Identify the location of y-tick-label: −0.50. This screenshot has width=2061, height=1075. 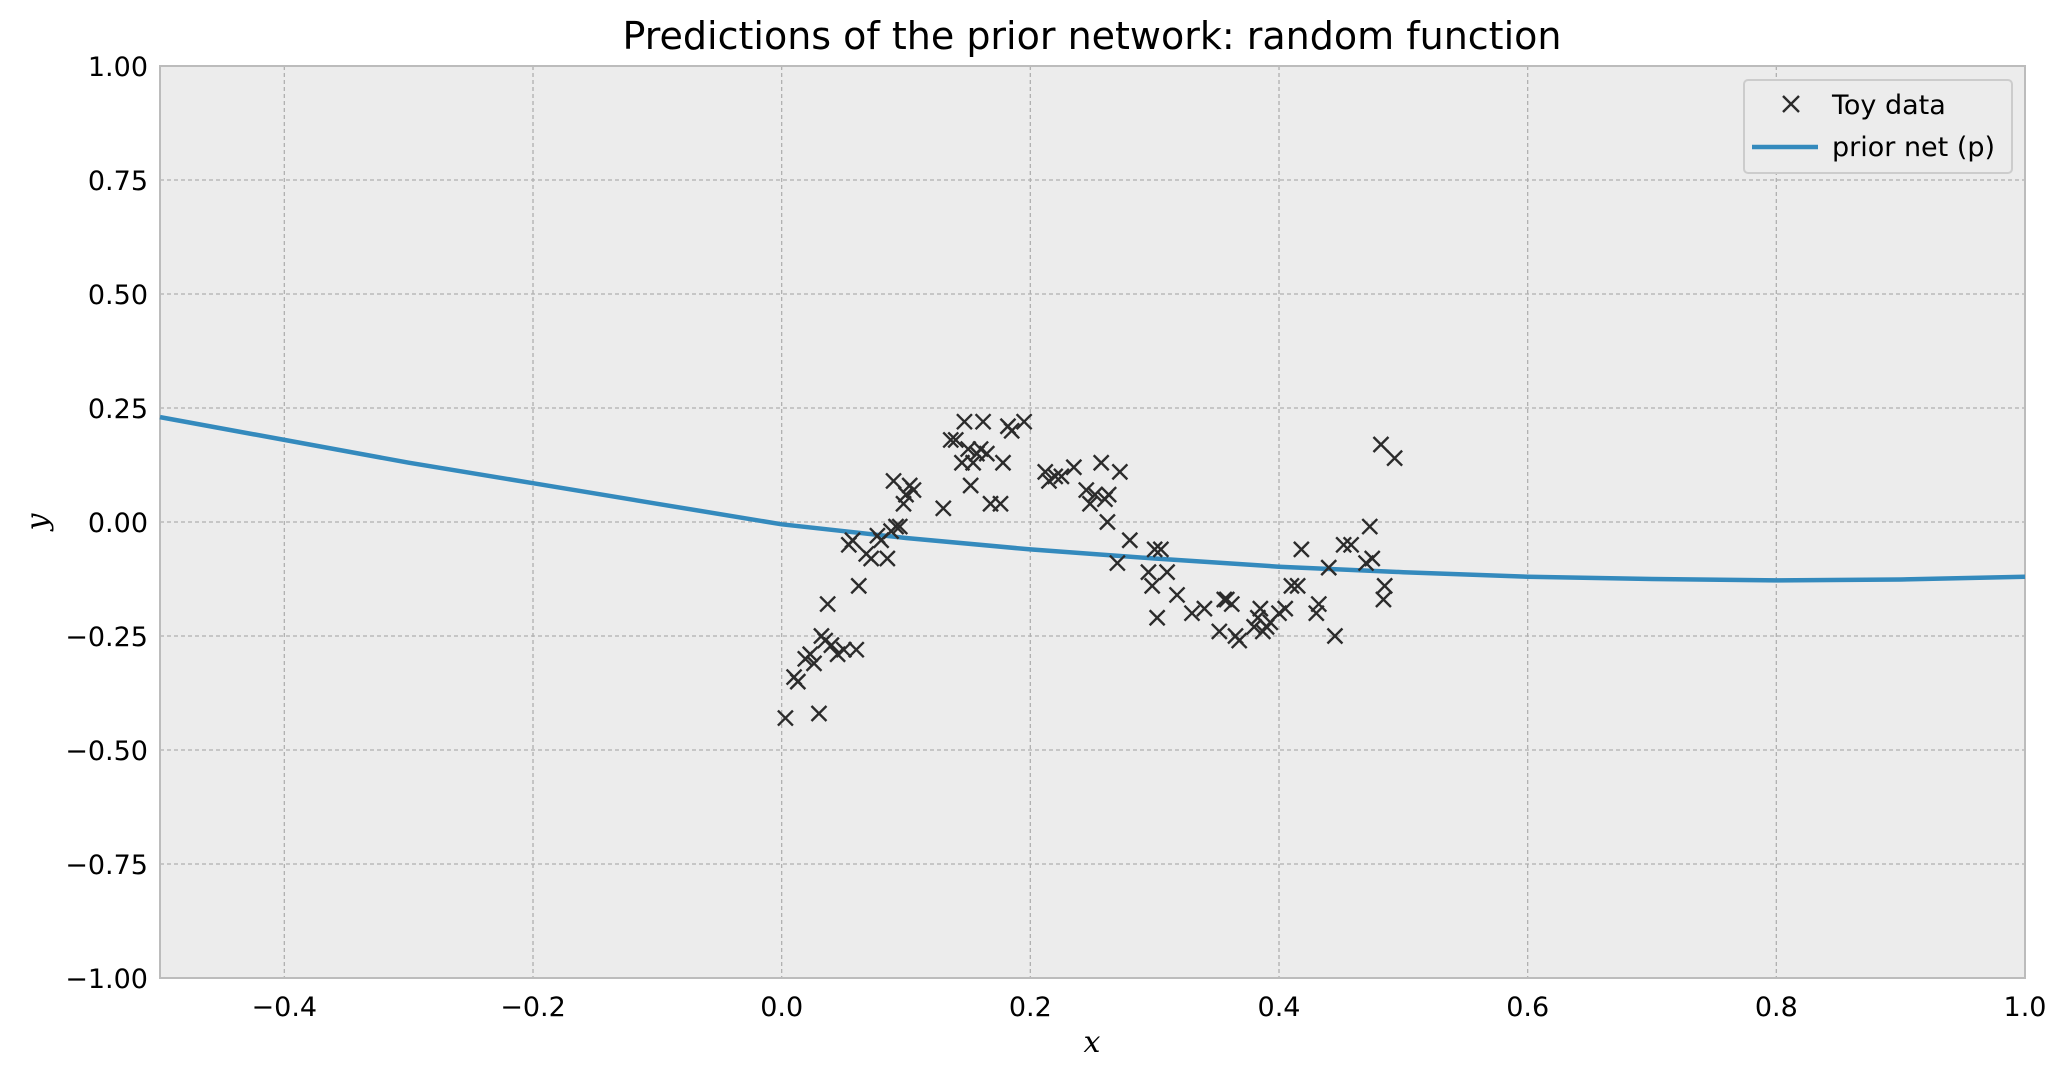
(106, 751).